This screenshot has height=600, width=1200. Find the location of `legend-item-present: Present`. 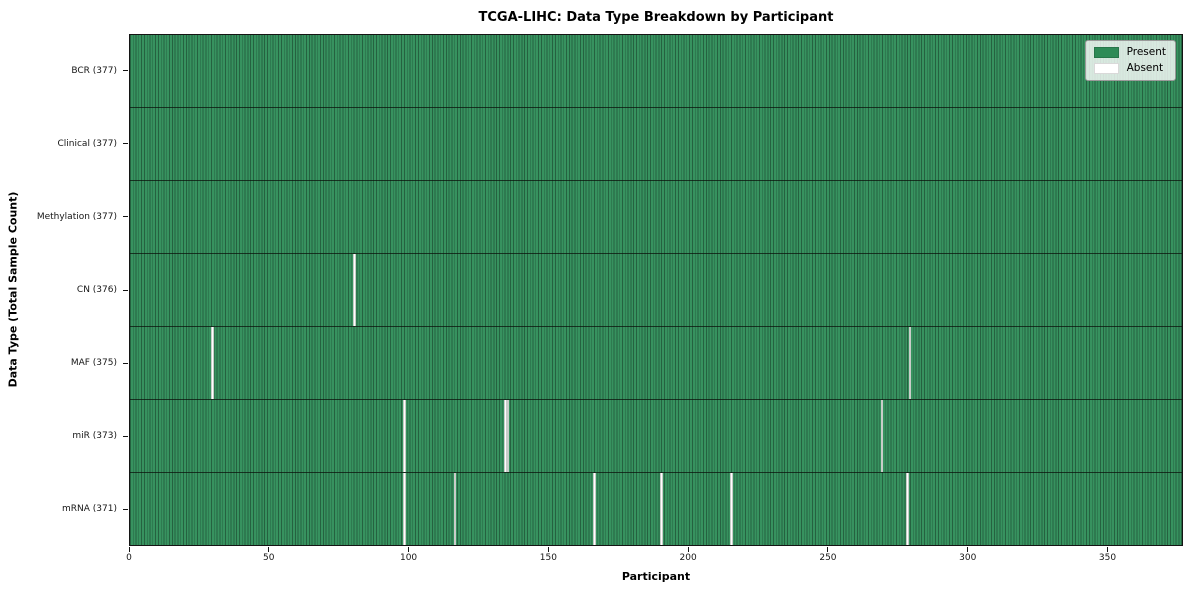

legend-item-present: Present is located at coordinates (1129, 52).